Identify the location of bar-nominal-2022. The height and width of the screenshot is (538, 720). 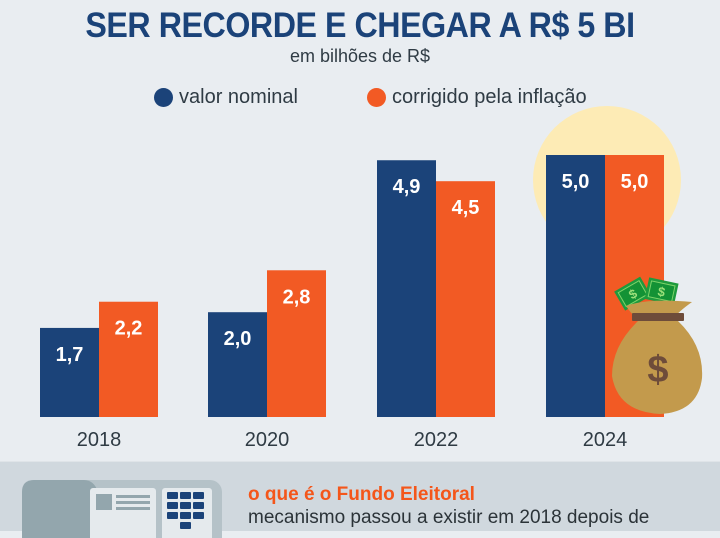
(406, 289).